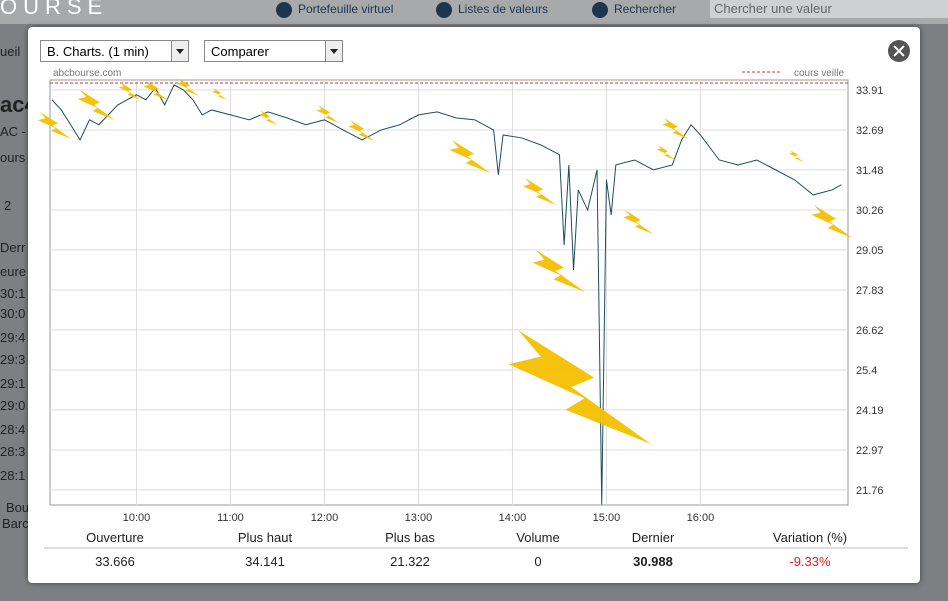 The height and width of the screenshot is (601, 948). I want to click on background-text: 29:3, so click(13, 359).